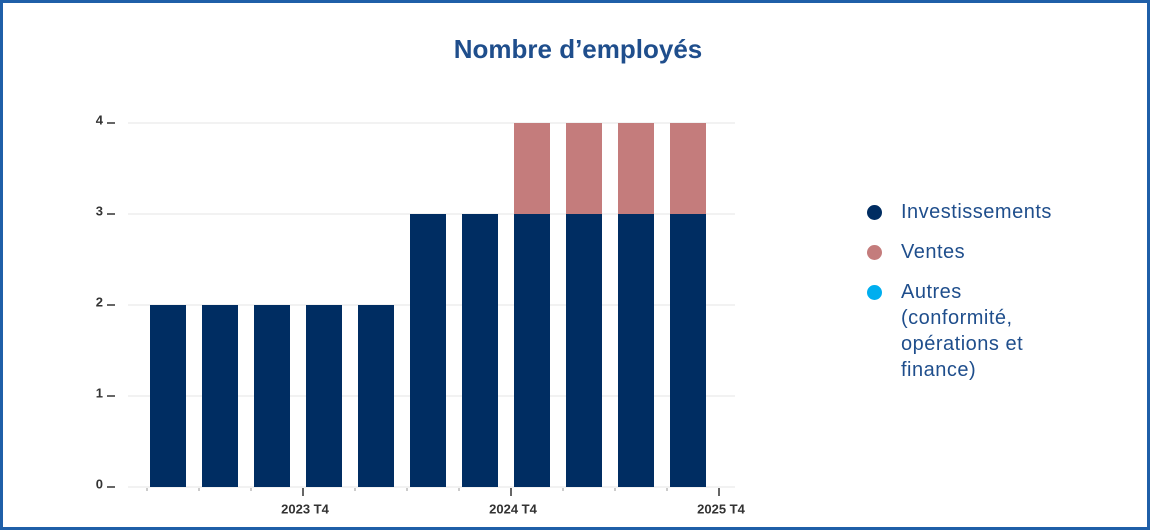  What do you see at coordinates (305, 508) in the screenshot?
I see `x-tick-label: 2023 T4` at bounding box center [305, 508].